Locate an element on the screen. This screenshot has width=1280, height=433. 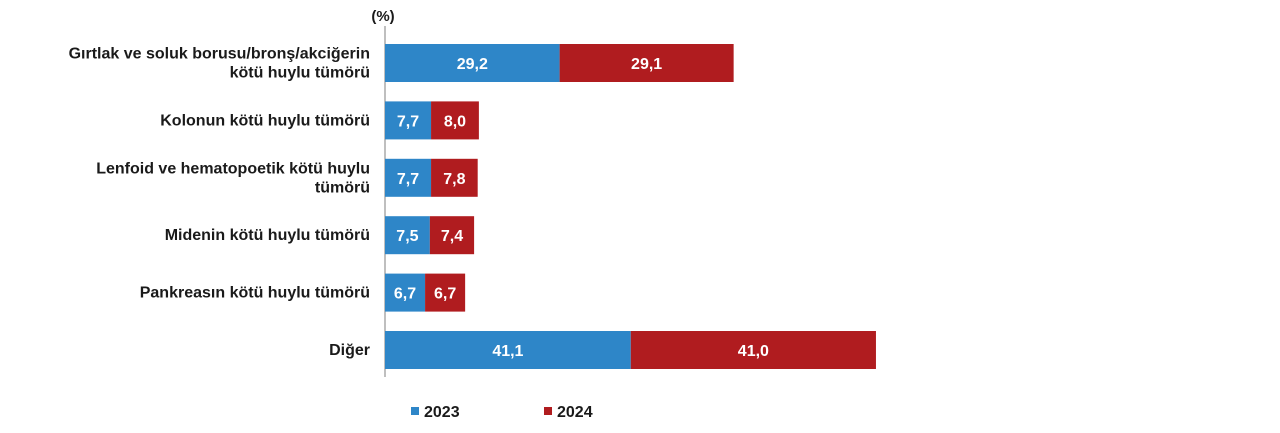
bar-value-label: 7,4 is located at coordinates (452, 236).